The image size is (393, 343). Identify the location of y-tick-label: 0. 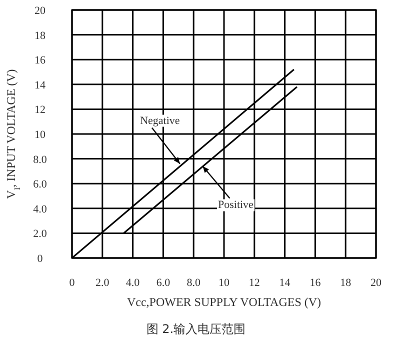
(40, 259).